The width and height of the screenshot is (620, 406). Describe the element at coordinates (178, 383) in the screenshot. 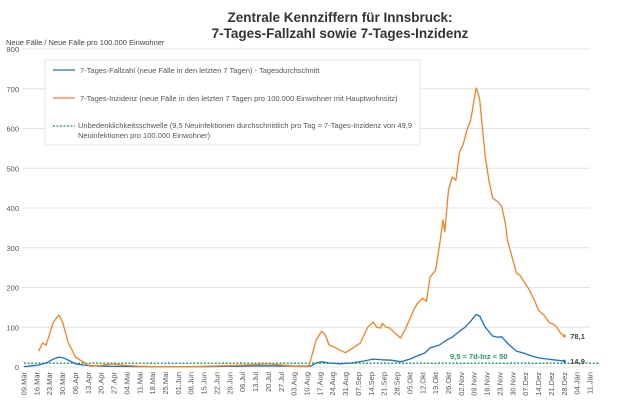

I see `x-tick-label: 01.Jun` at that location.